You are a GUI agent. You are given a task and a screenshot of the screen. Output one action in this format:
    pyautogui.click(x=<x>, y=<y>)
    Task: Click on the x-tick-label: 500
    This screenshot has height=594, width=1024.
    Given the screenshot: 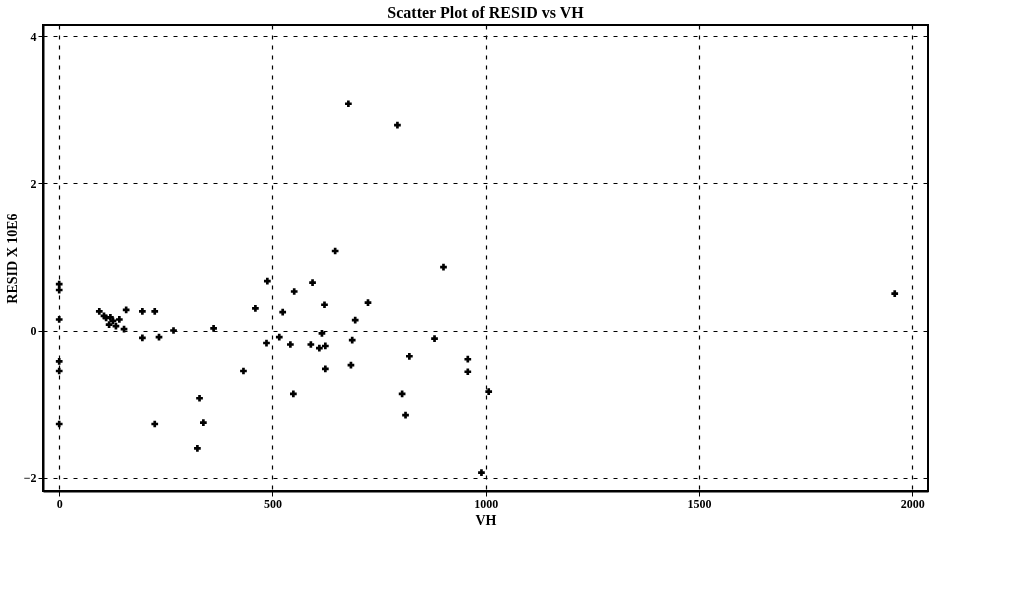 What is the action you would take?
    pyautogui.click(x=272, y=503)
    